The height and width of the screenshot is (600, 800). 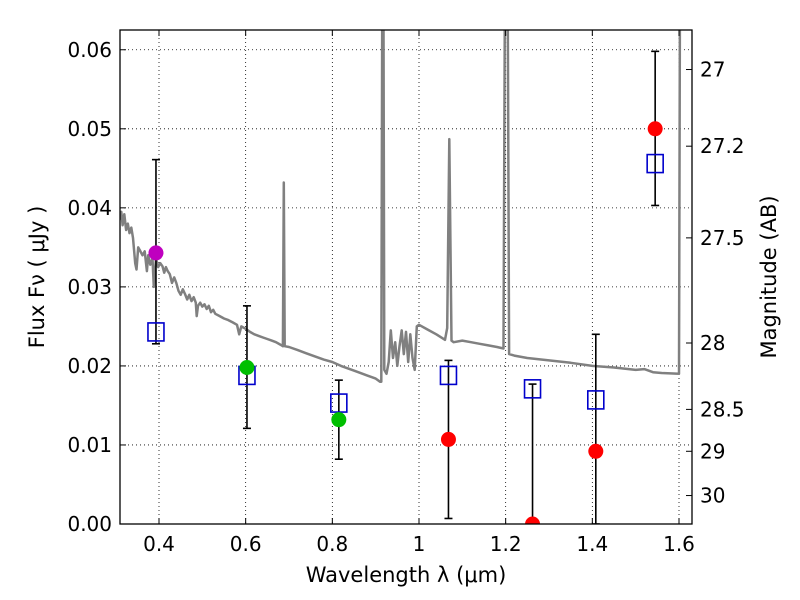 What do you see at coordinates (406, 575) in the screenshot?
I see `x-axis-label: Wavelength λ (μm)` at bounding box center [406, 575].